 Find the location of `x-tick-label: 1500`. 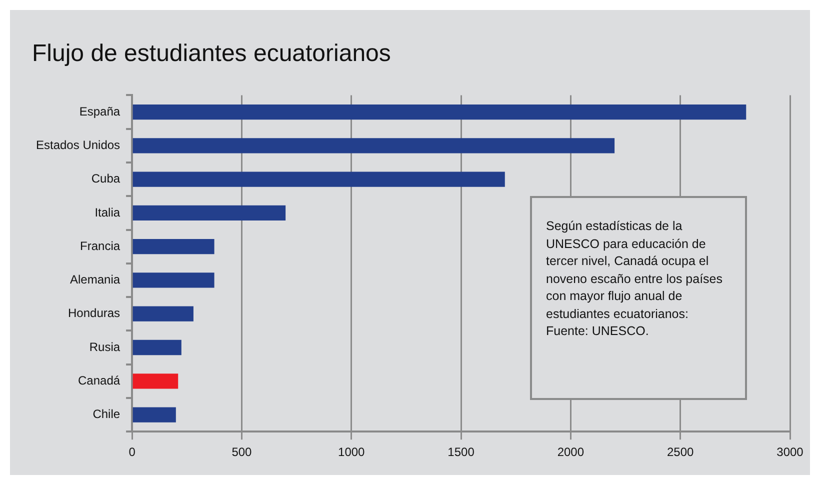

x-tick-label: 1500 is located at coordinates (461, 452).